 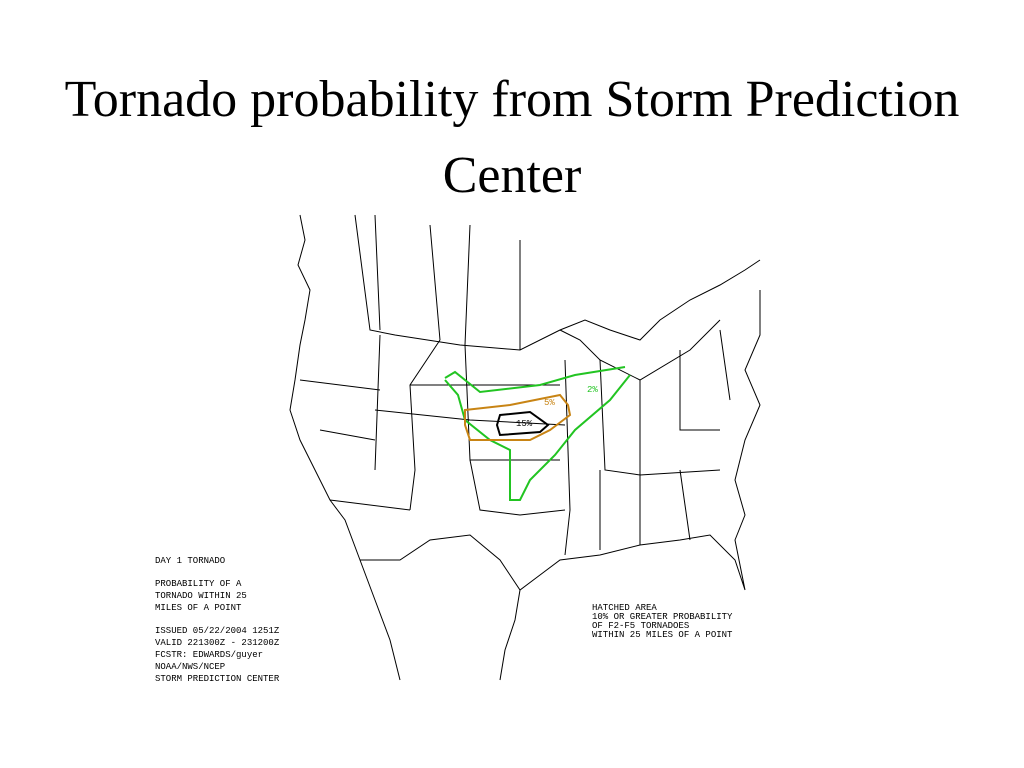 What do you see at coordinates (209, 655) in the screenshot?
I see `legend-line: FCSTR: EDWARDS/guyer` at bounding box center [209, 655].